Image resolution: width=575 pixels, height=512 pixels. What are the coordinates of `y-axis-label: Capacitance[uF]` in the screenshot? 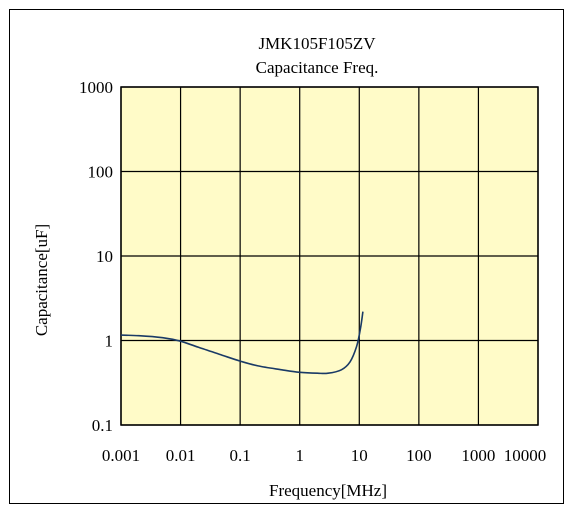 It's located at (41, 280).